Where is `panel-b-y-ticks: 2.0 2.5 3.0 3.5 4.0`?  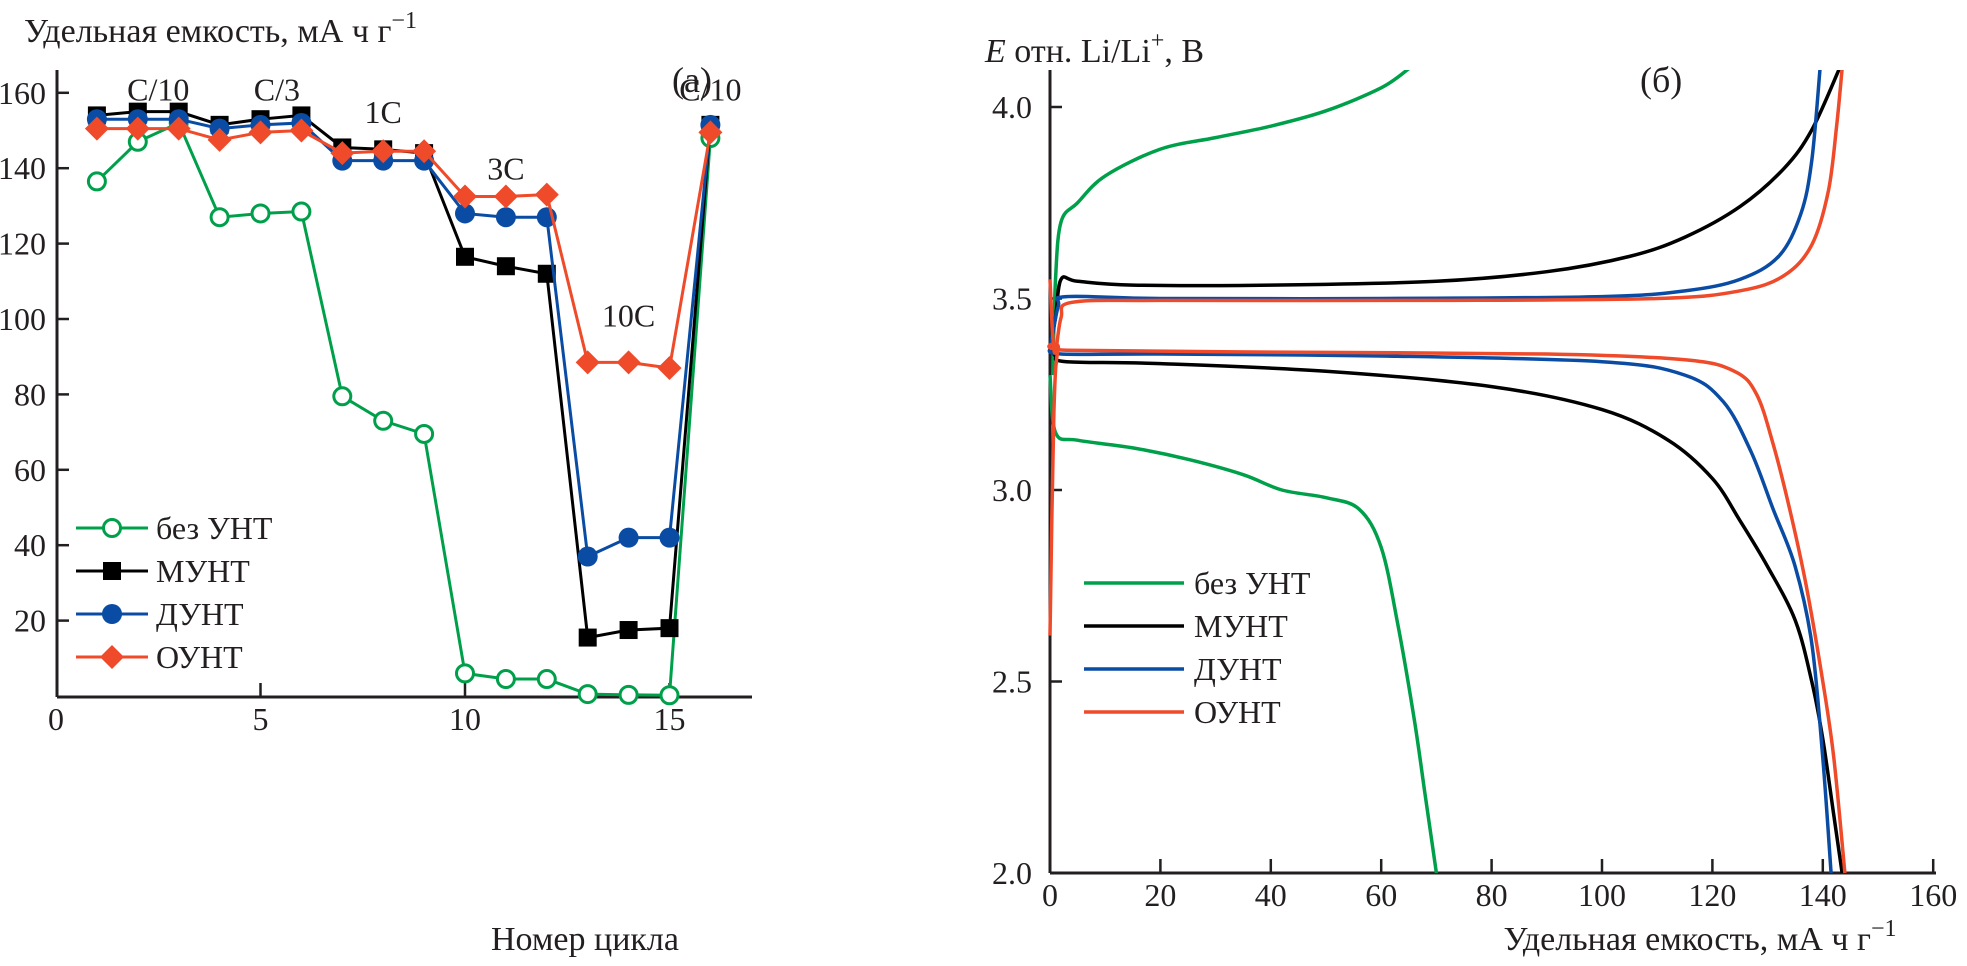
panel-b-y-ticks: 2.0 2.5 3.0 3.5 4.0 is located at coordinates (1027, 490).